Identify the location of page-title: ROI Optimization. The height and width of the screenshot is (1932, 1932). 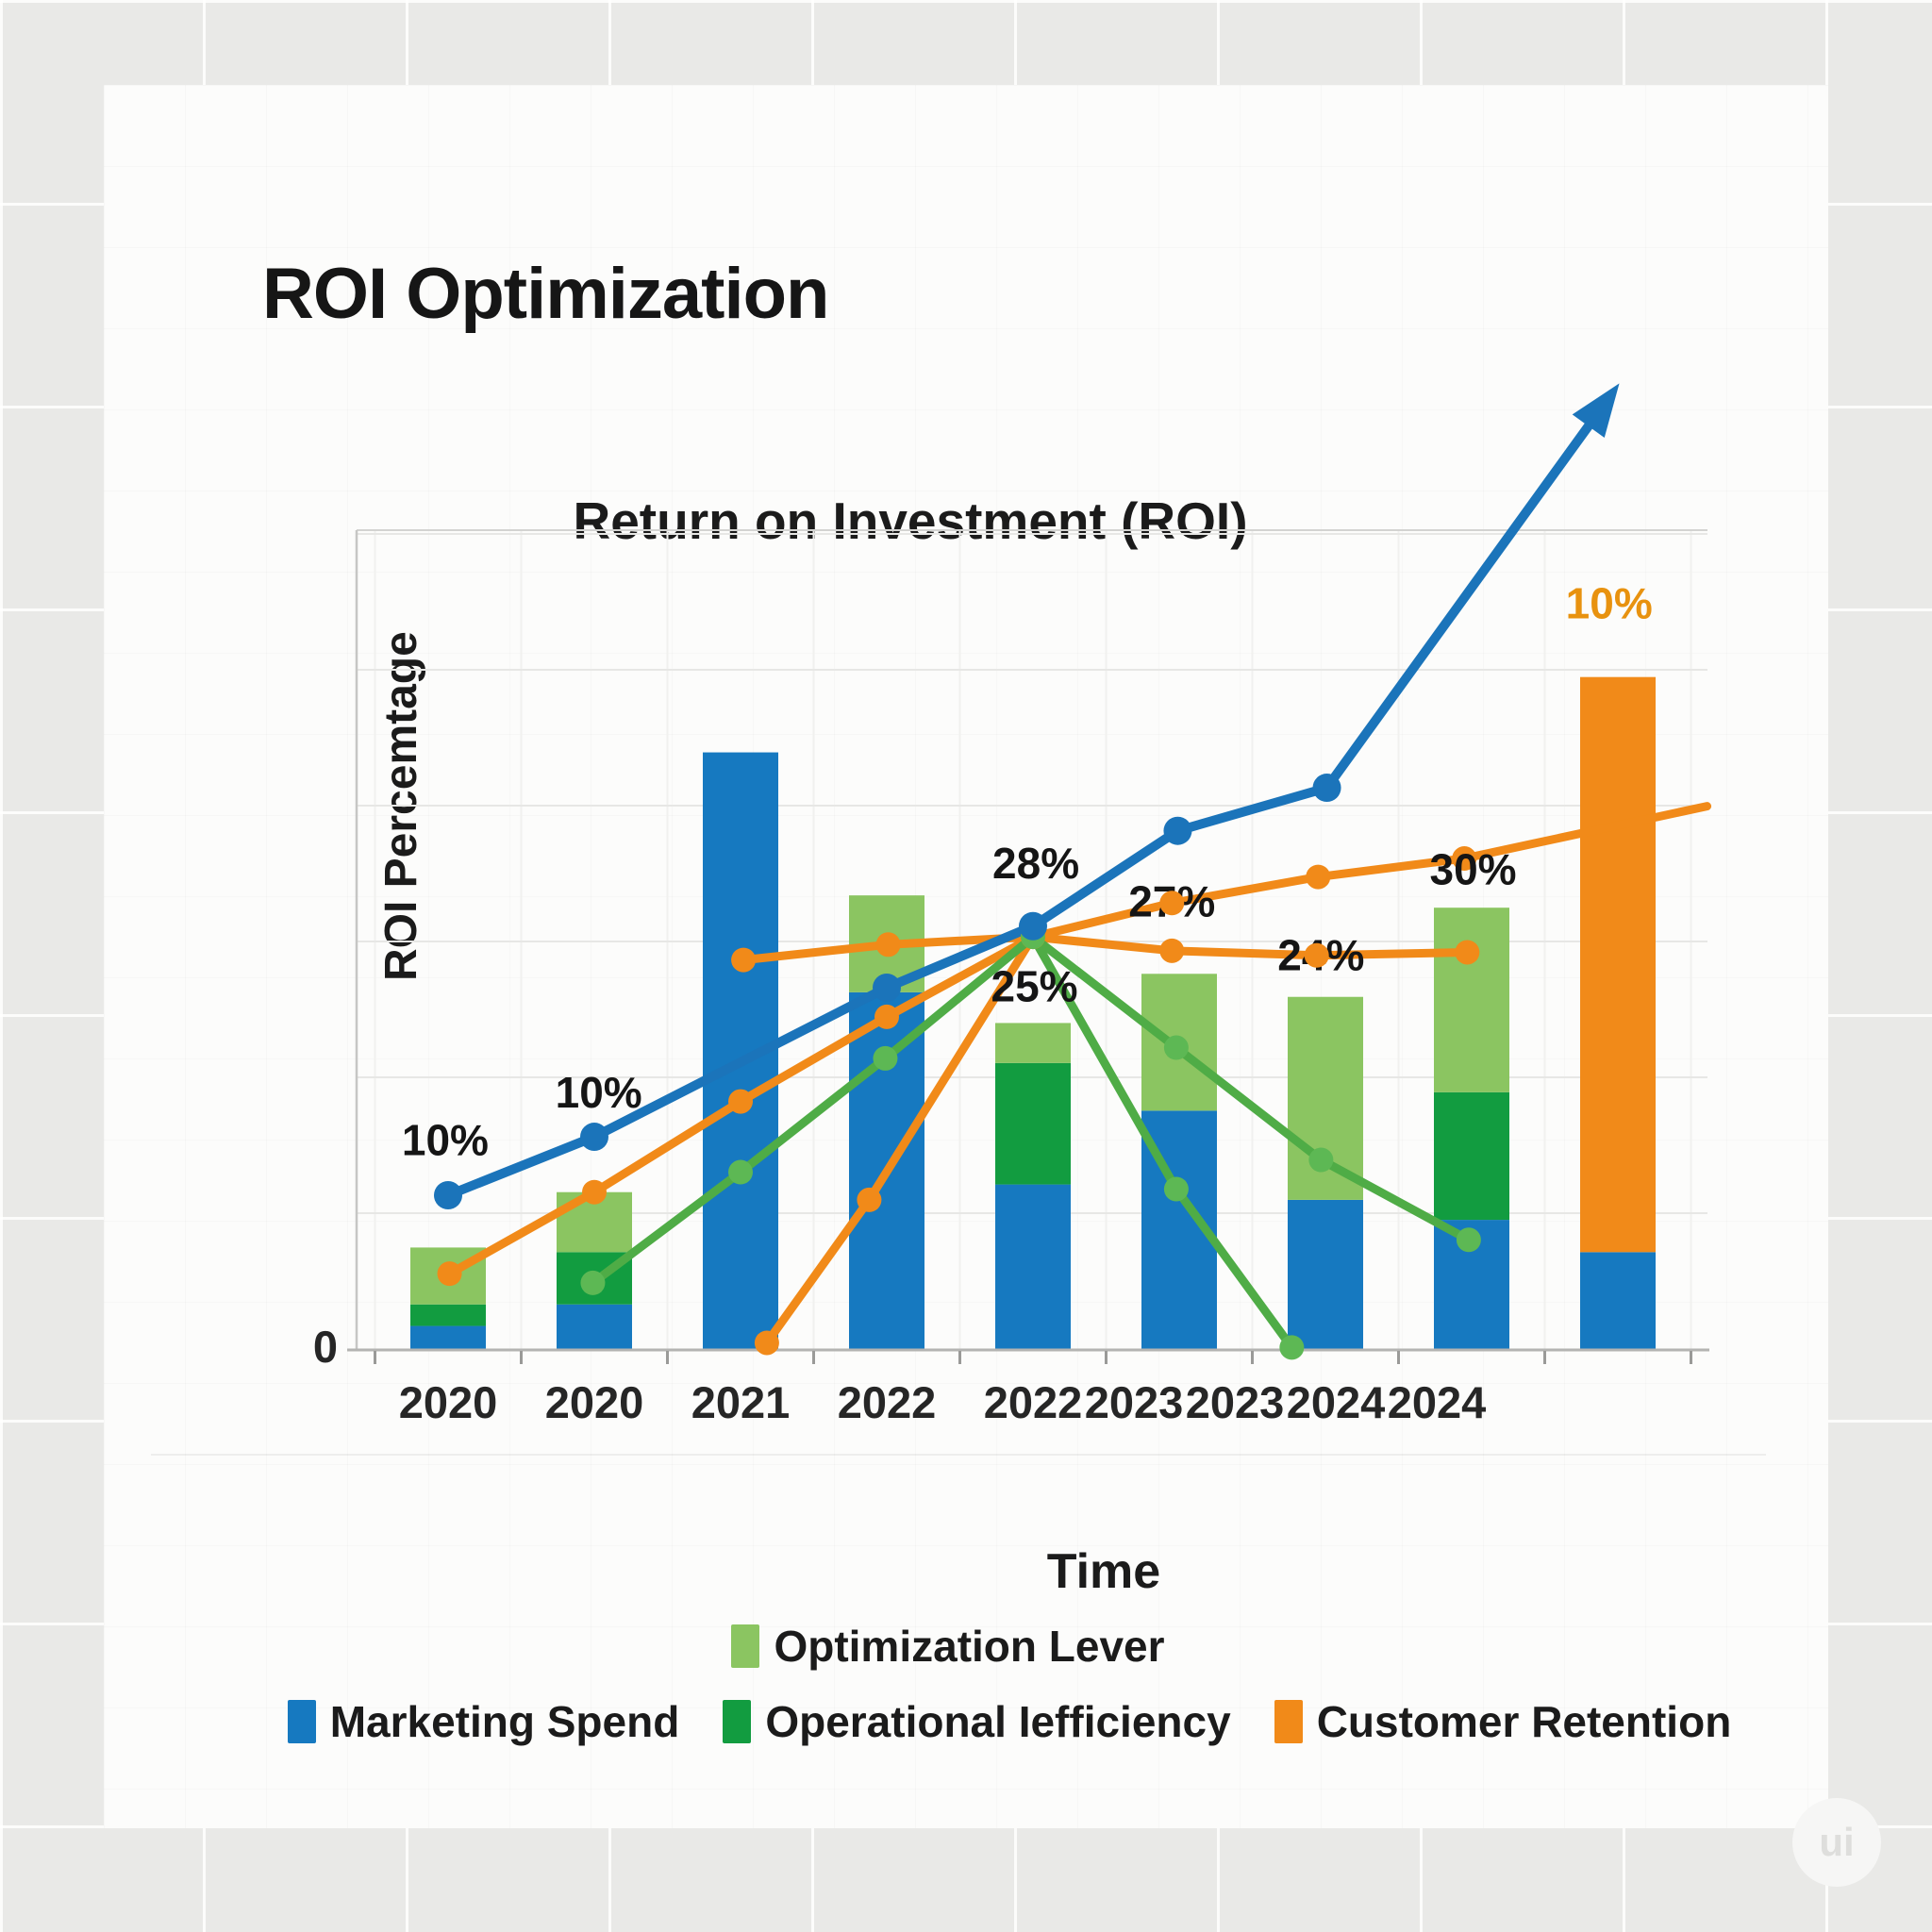
(545, 294).